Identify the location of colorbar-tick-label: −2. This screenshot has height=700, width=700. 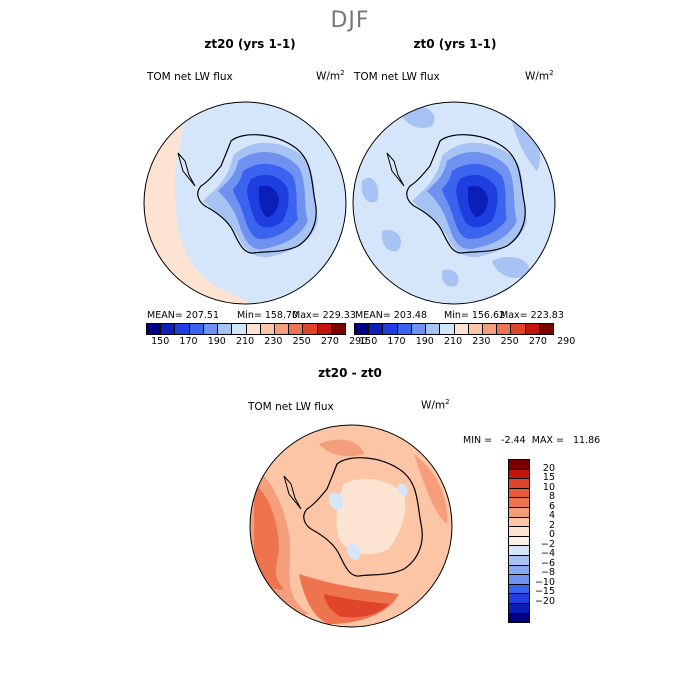
(547, 544).